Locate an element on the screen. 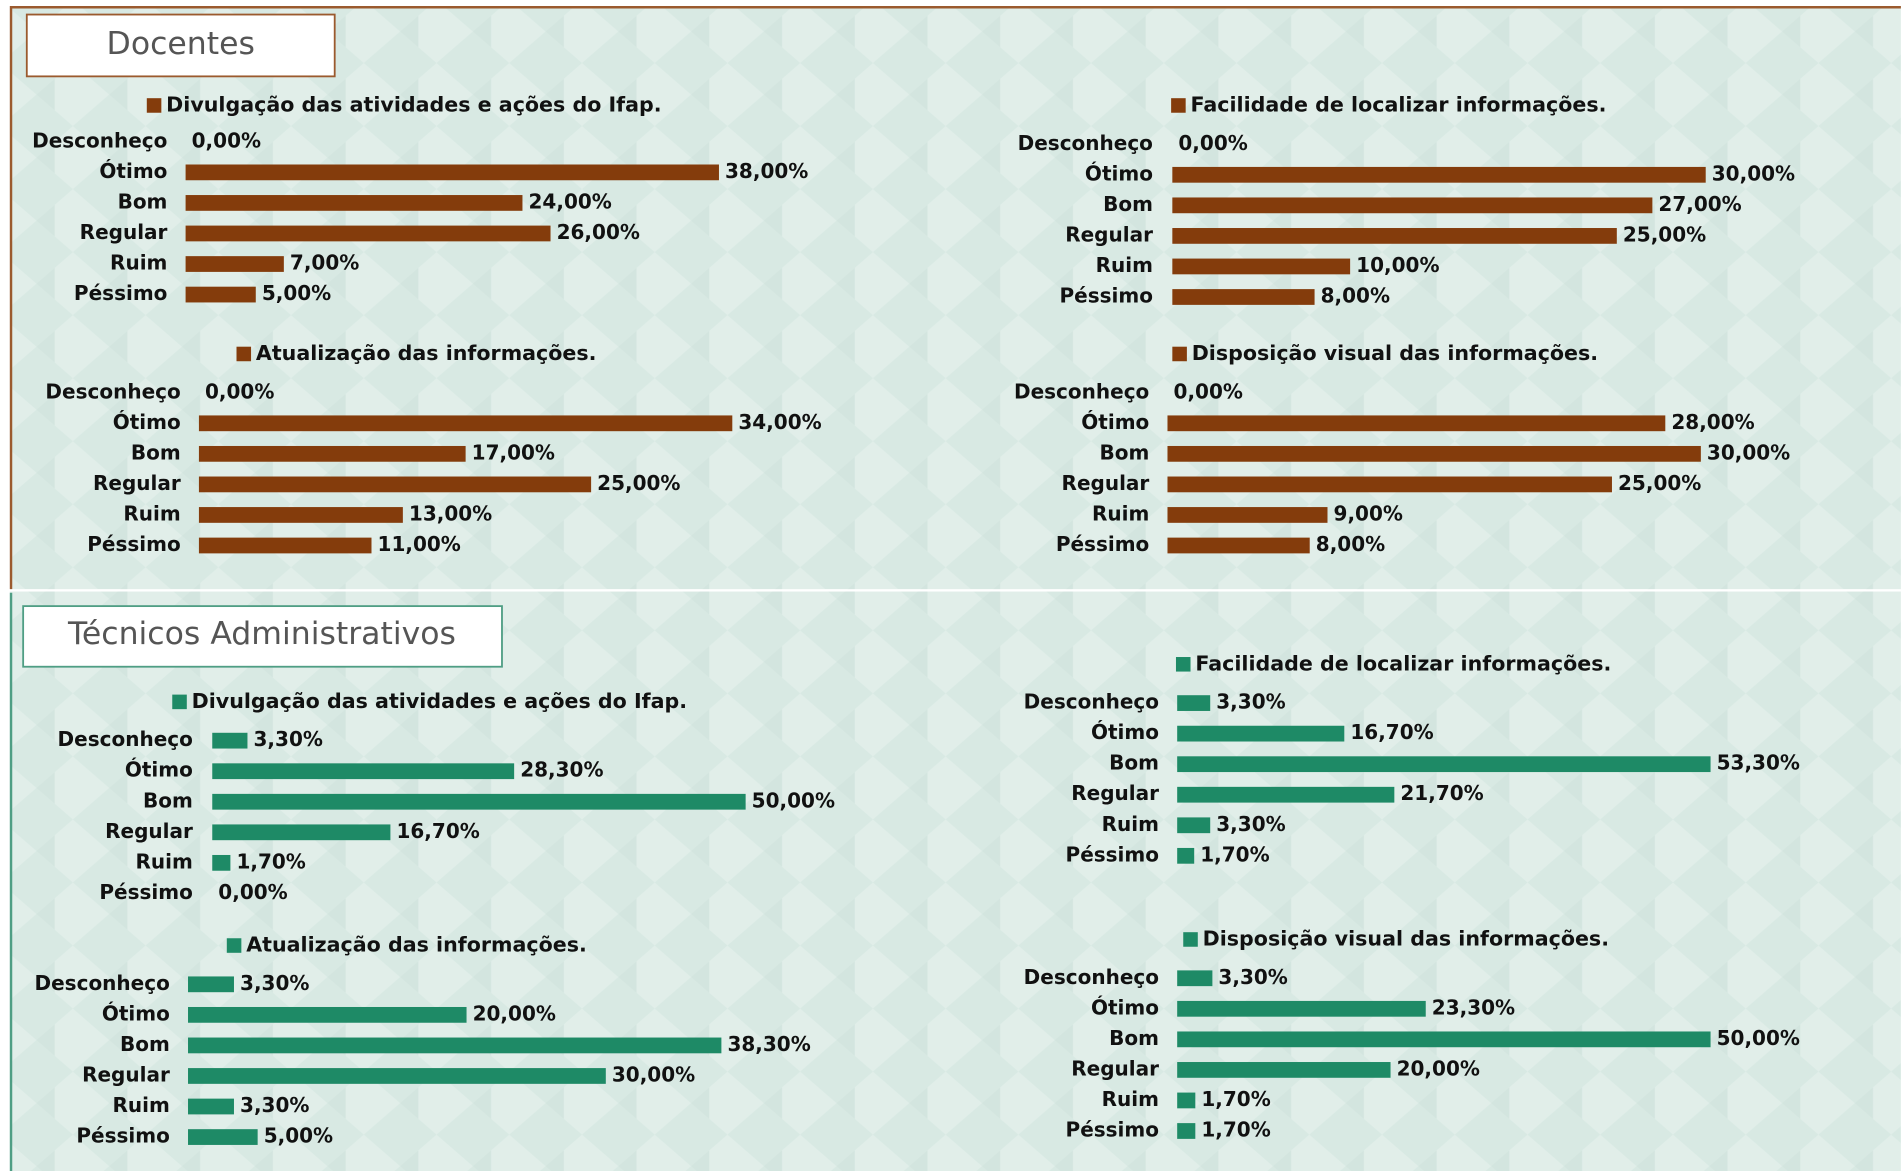  value-label: 28,30% is located at coordinates (561, 770).